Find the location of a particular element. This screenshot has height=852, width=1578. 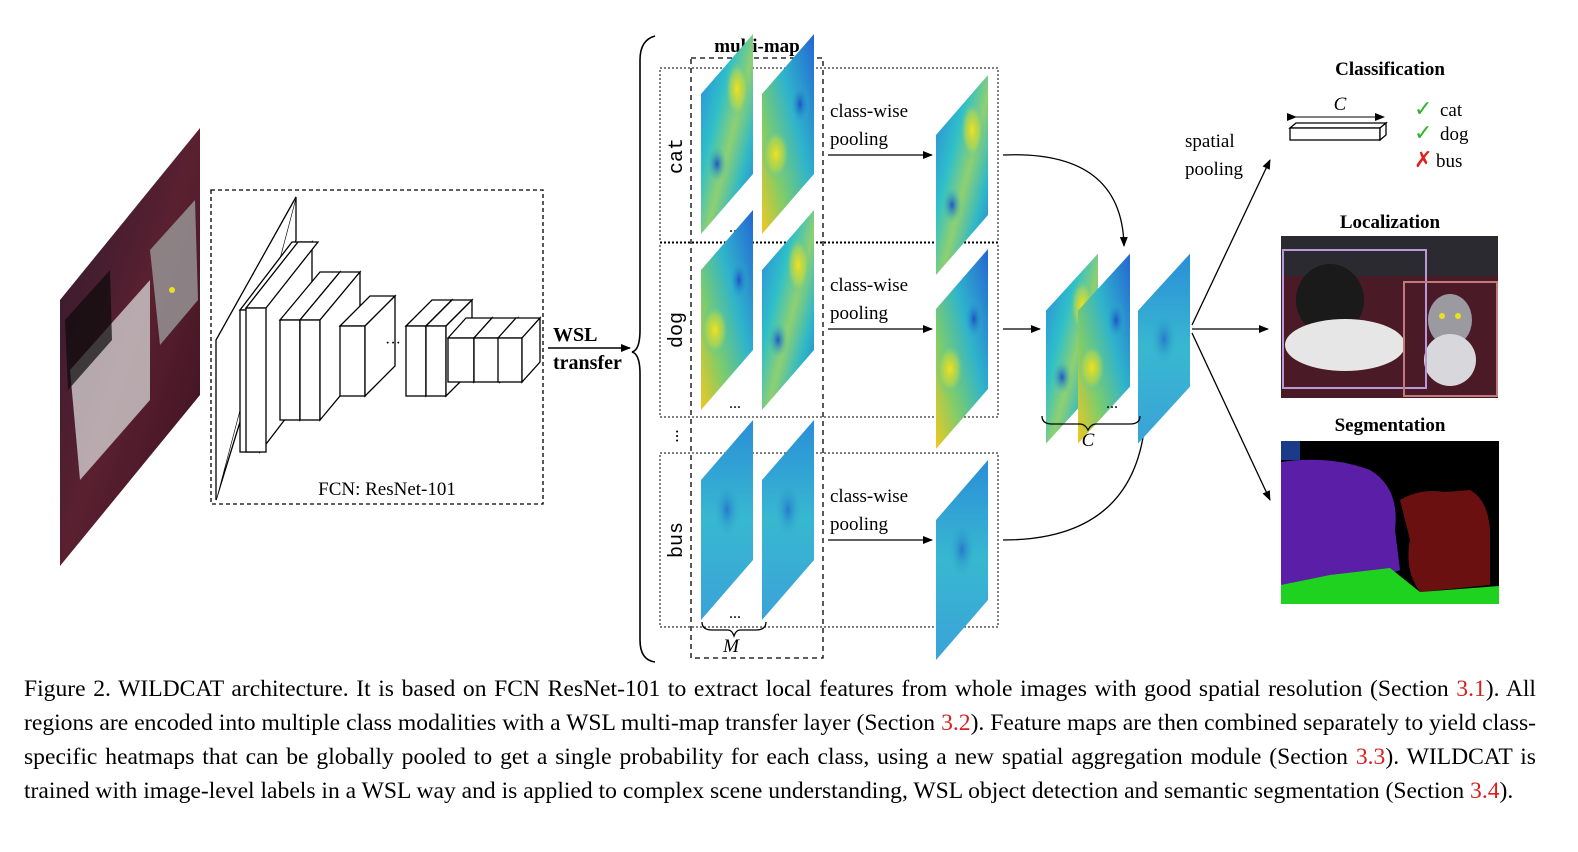

result-cat: ✓ cat is located at coordinates (1438, 108).